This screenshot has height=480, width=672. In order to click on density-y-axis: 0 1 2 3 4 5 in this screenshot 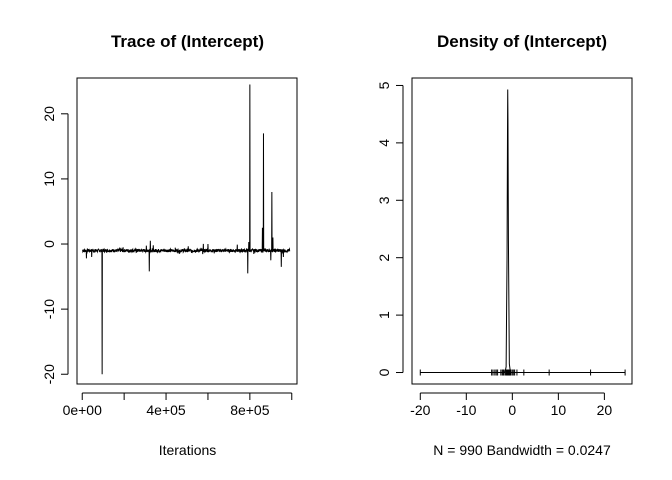, I will do `click(390, 228)`.